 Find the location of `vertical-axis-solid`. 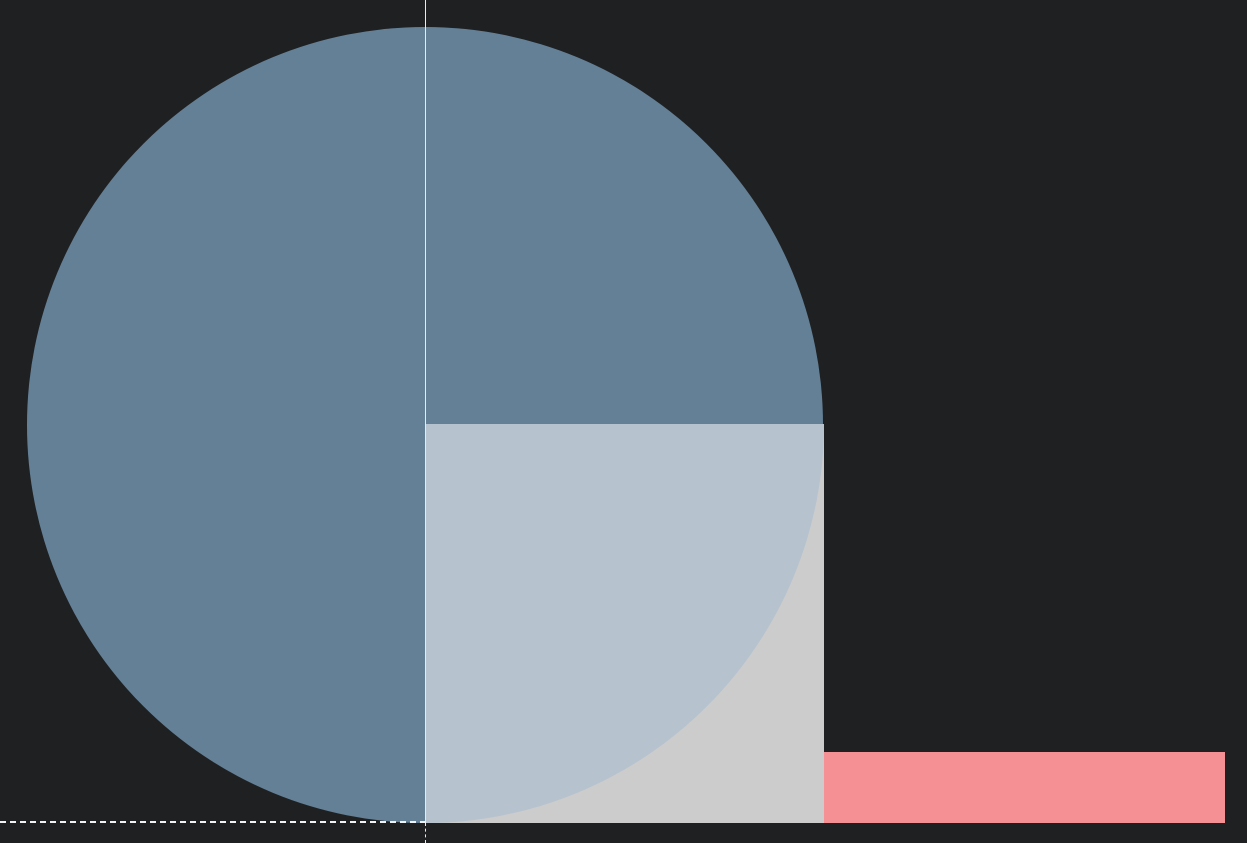

vertical-axis-solid is located at coordinates (425, 411).